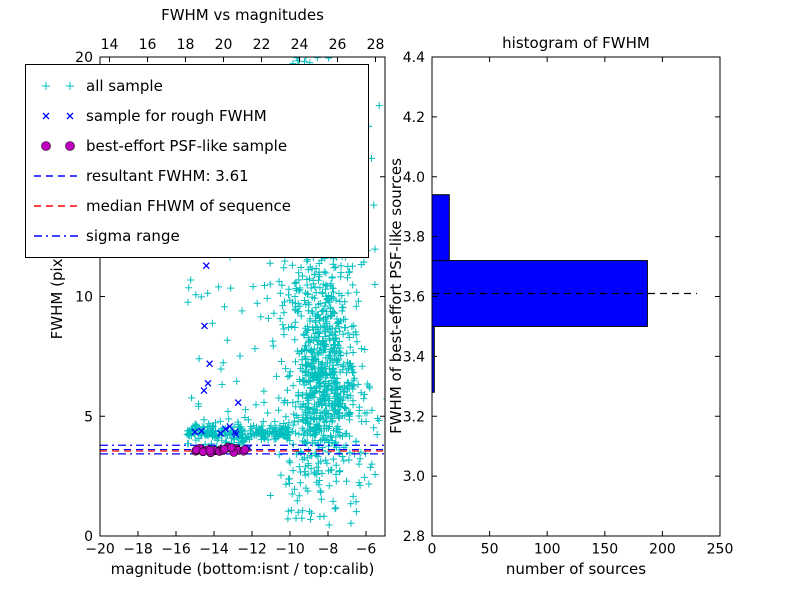  I want to click on svg-text: 14, so click(110, 45).